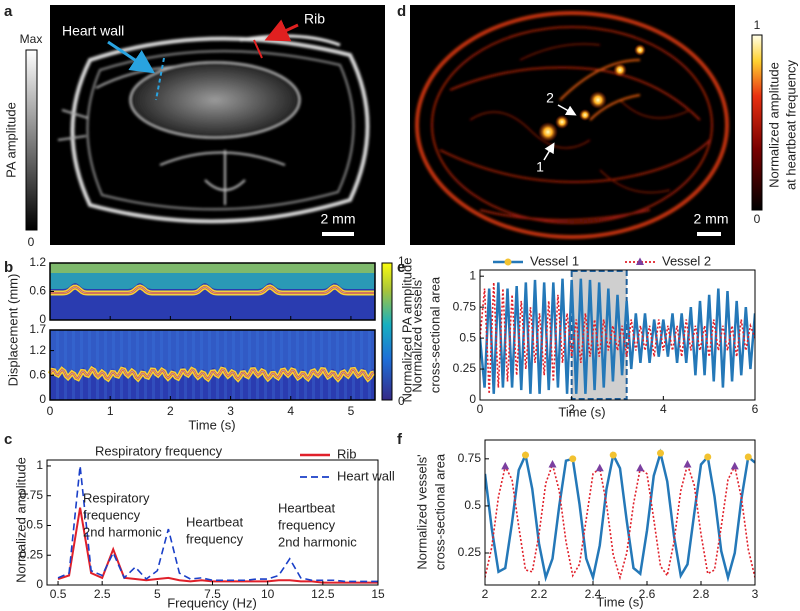 Image resolution: width=800 pixels, height=611 pixels. Describe the element at coordinates (8, 11) in the screenshot. I see `panel-label: a` at that location.